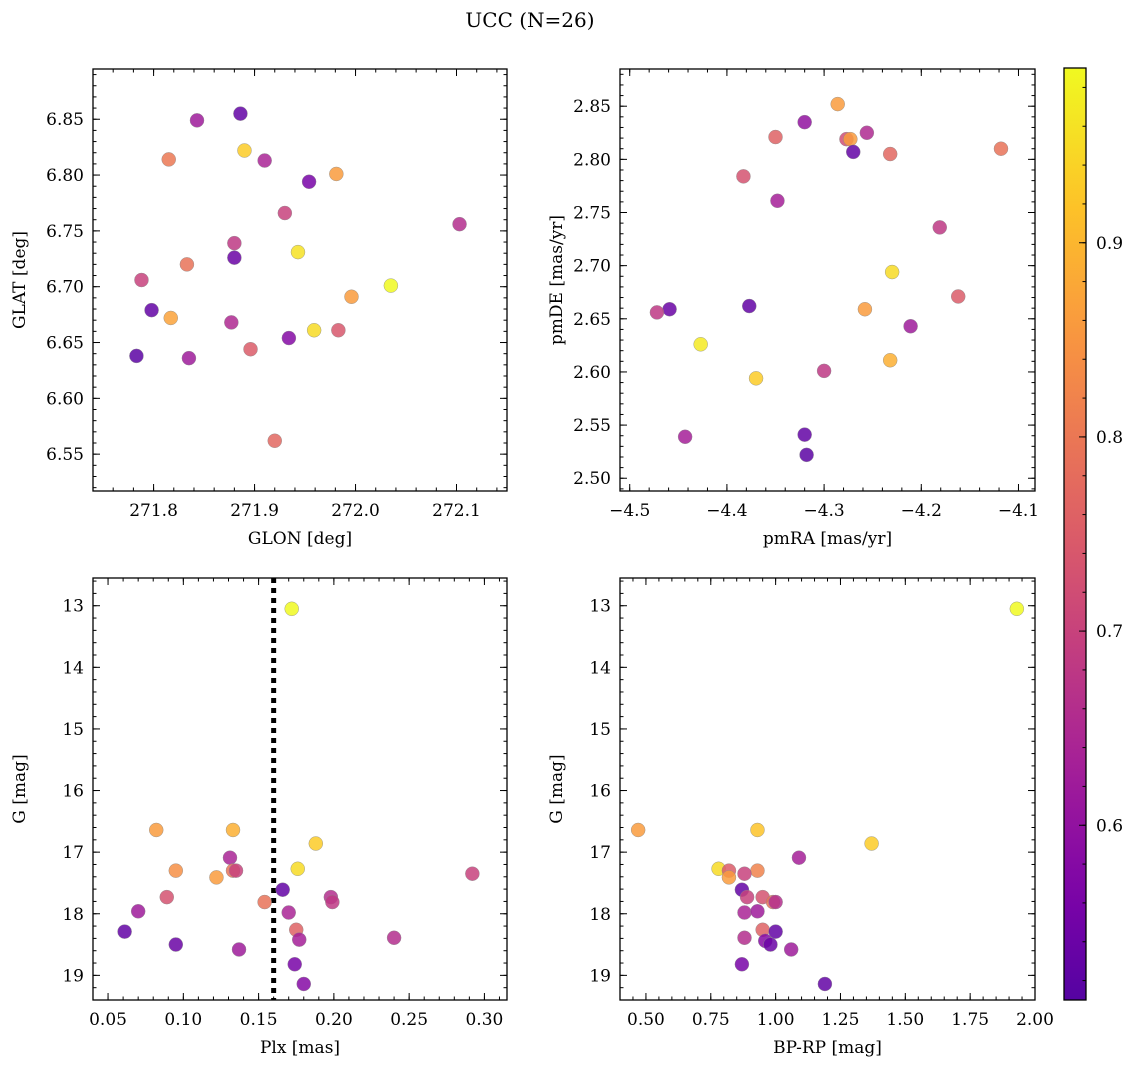  I want to click on x-axis-label: Plx [mas], so click(300, 1048).